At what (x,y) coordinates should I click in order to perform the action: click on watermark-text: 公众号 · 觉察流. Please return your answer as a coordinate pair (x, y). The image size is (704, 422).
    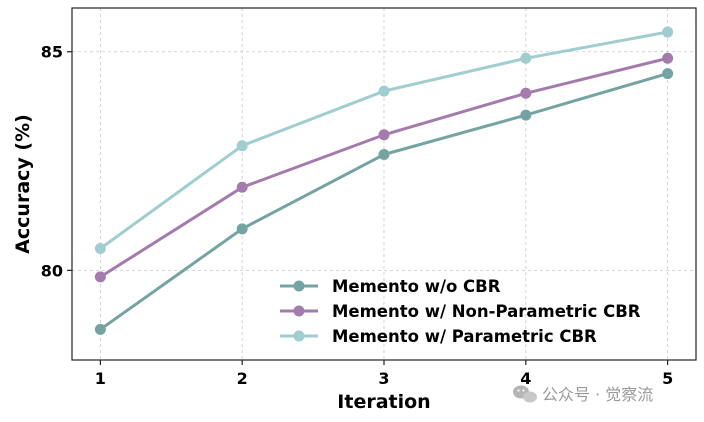
    Looking at the image, I should click on (597, 394).